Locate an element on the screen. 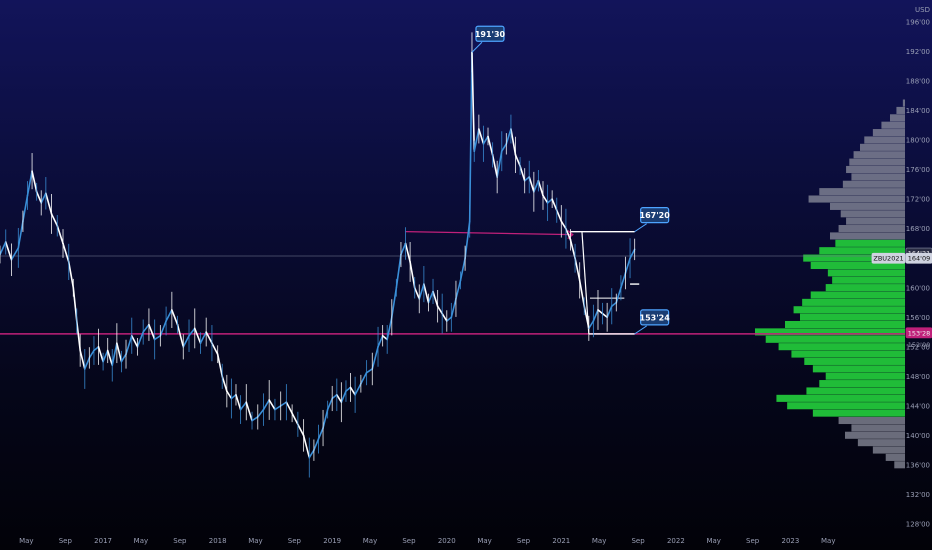 This screenshot has height=550, width=932. y-tick-label: 180'00 is located at coordinates (918, 141).